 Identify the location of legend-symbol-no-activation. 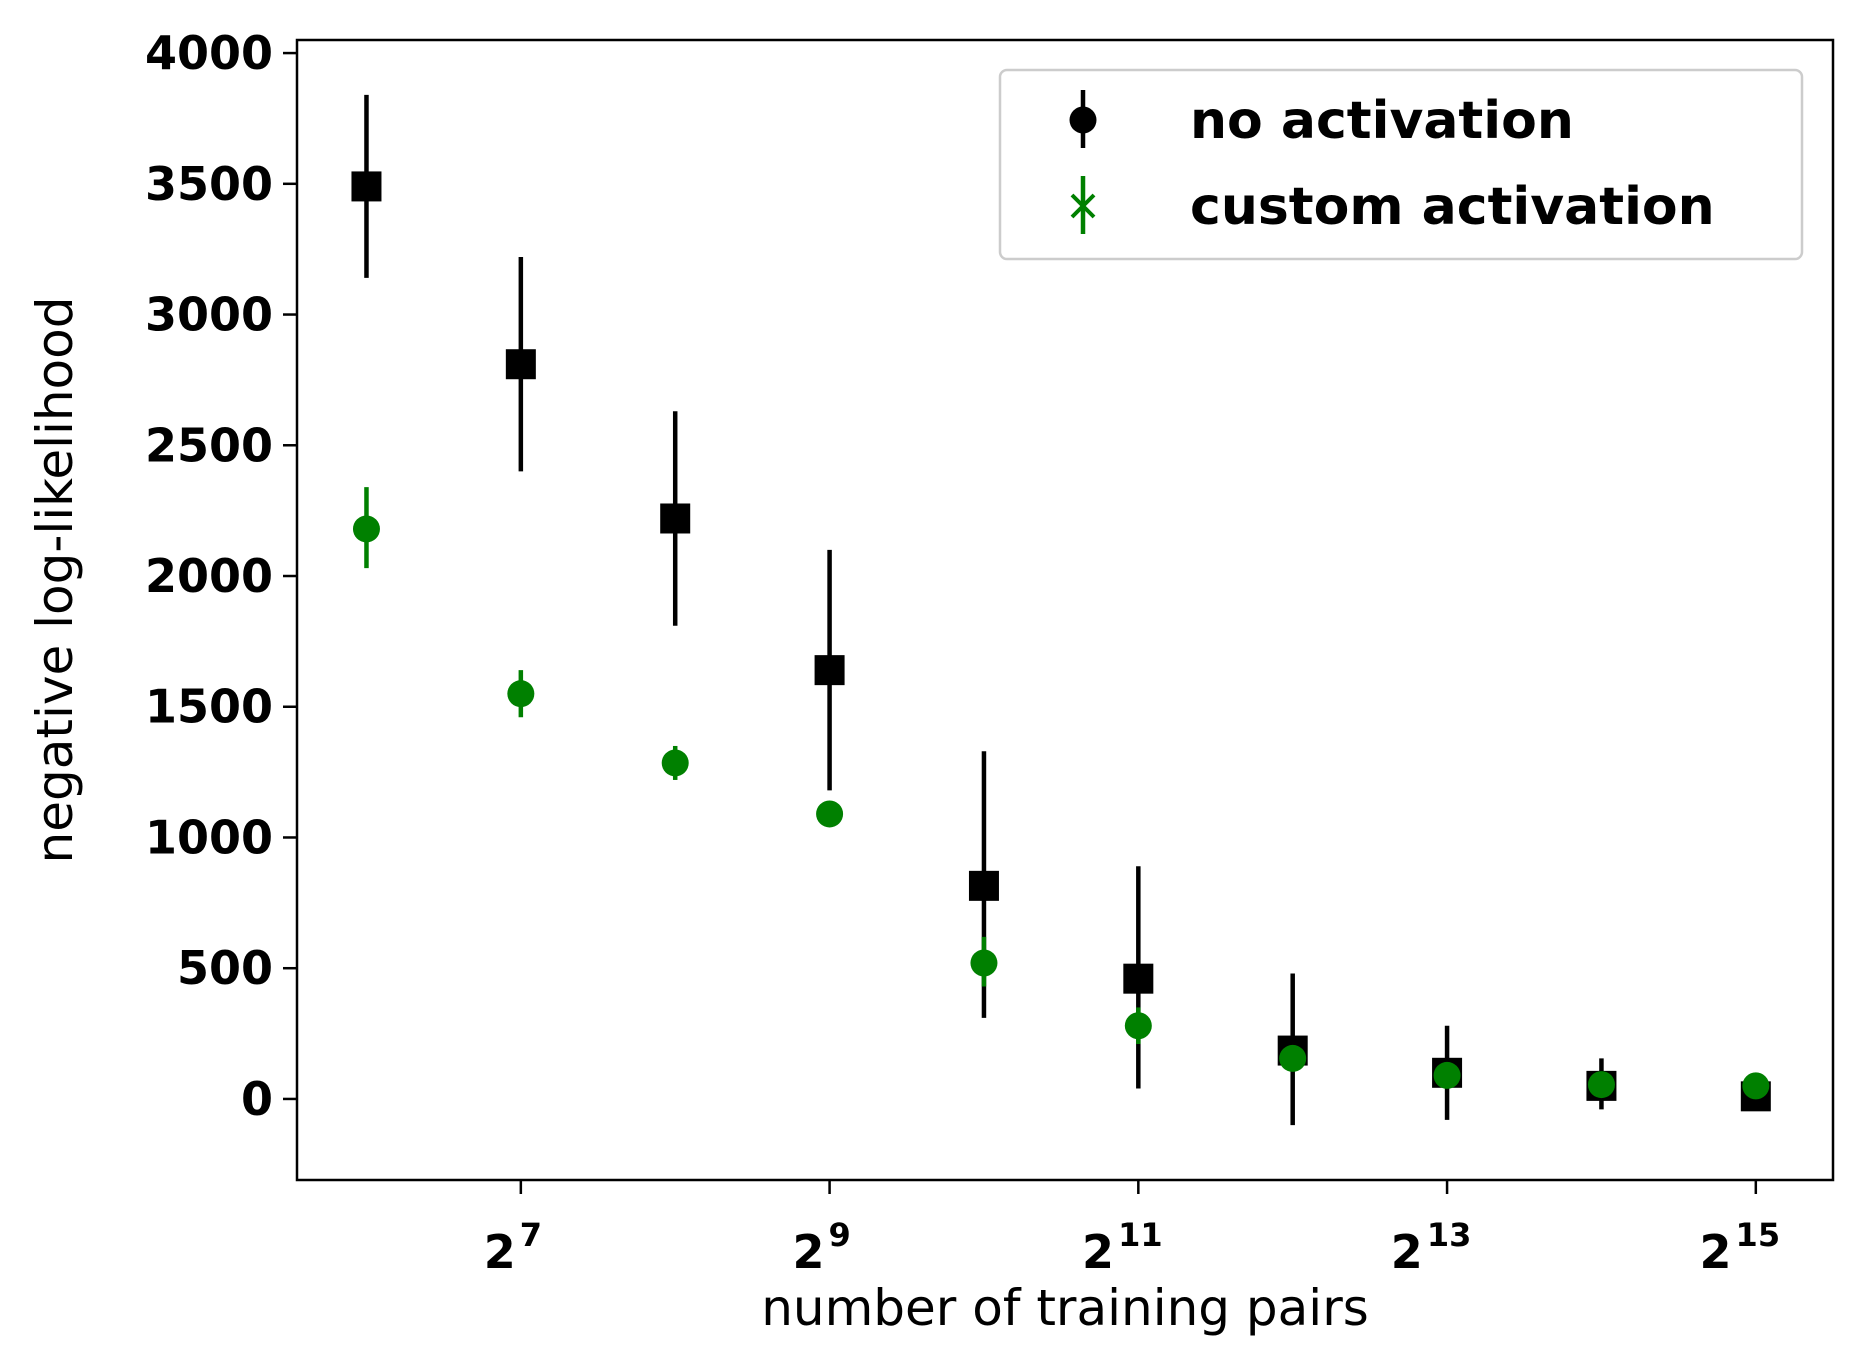
(1083, 119).